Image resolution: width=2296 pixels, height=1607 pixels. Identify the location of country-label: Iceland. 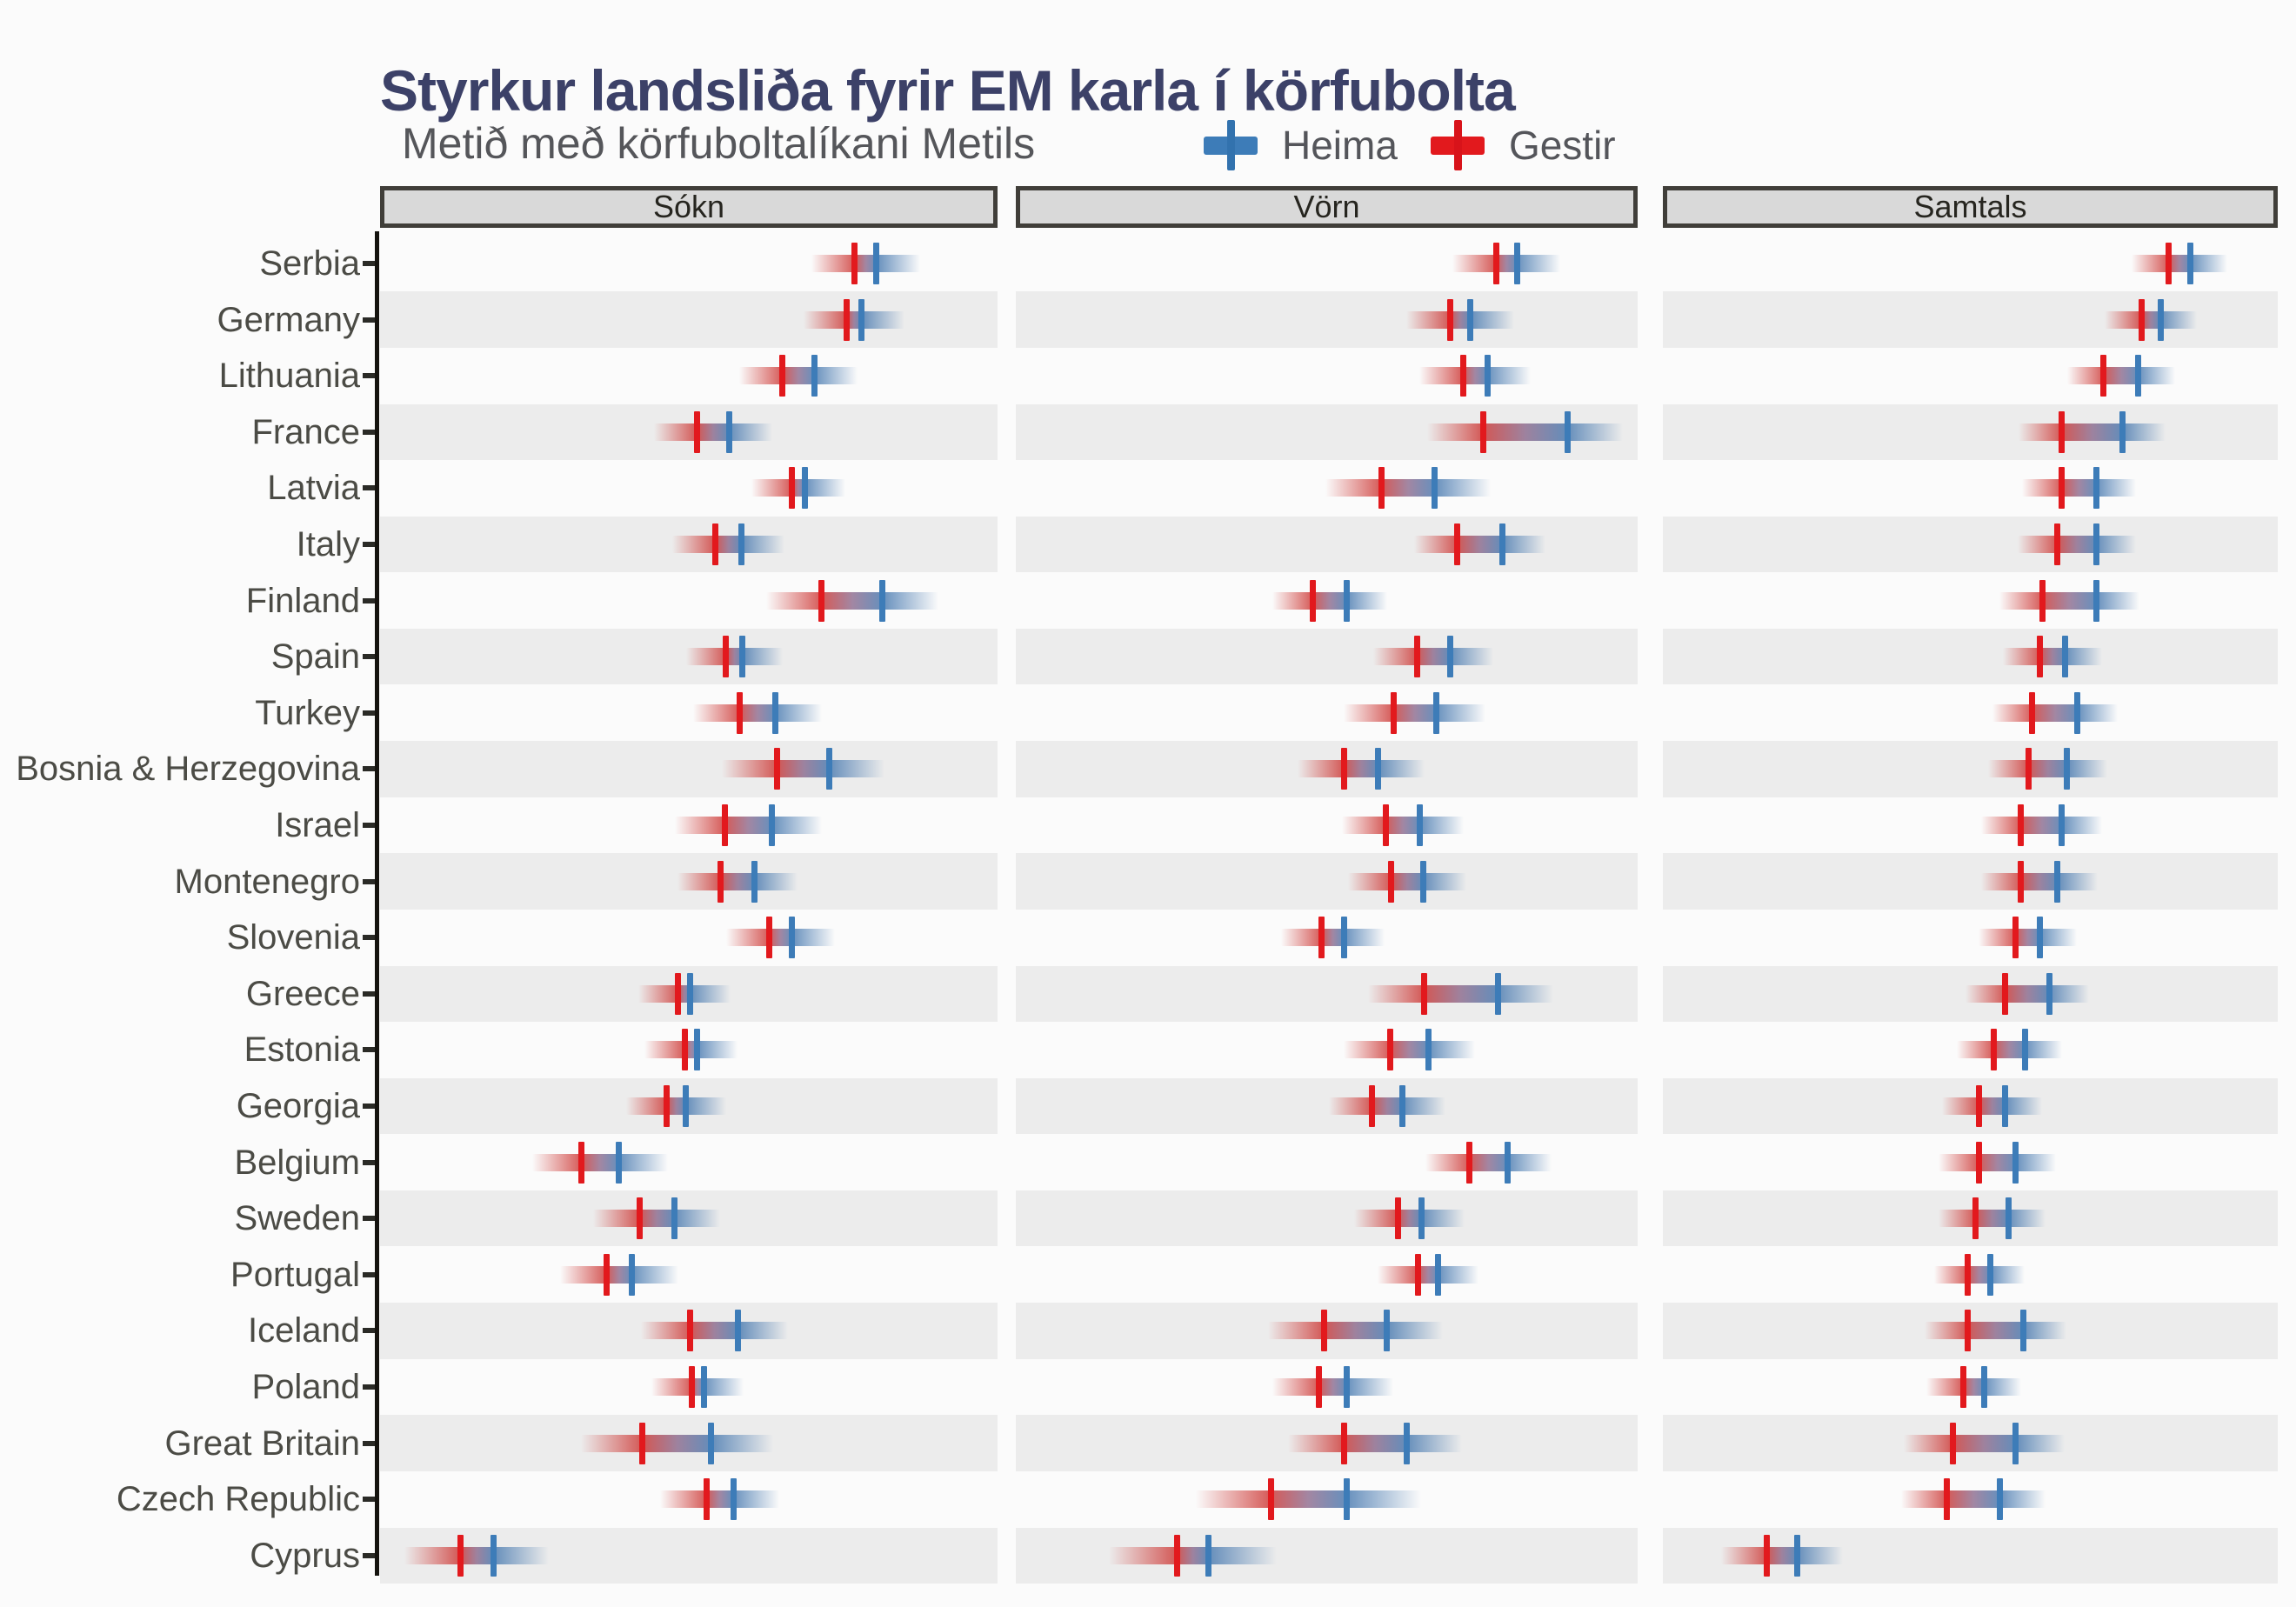
(304, 1330).